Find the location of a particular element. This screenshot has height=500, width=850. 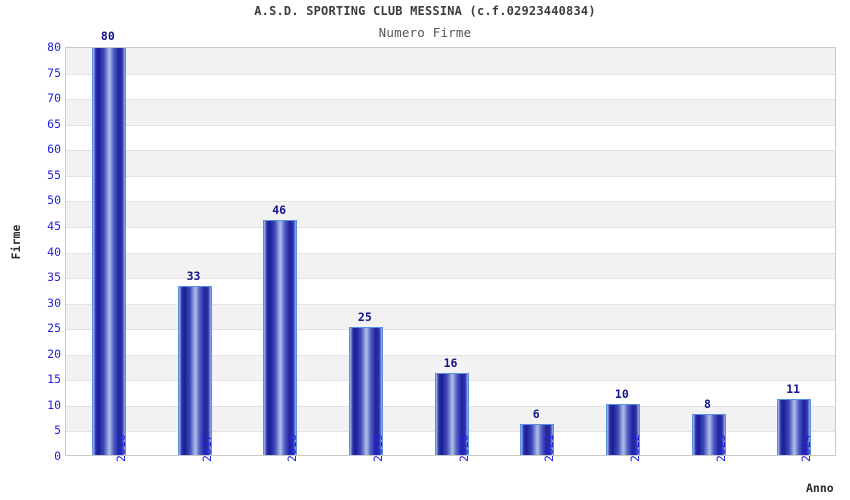

y-axis-tick-label: 65 is located at coordinates (54, 123).